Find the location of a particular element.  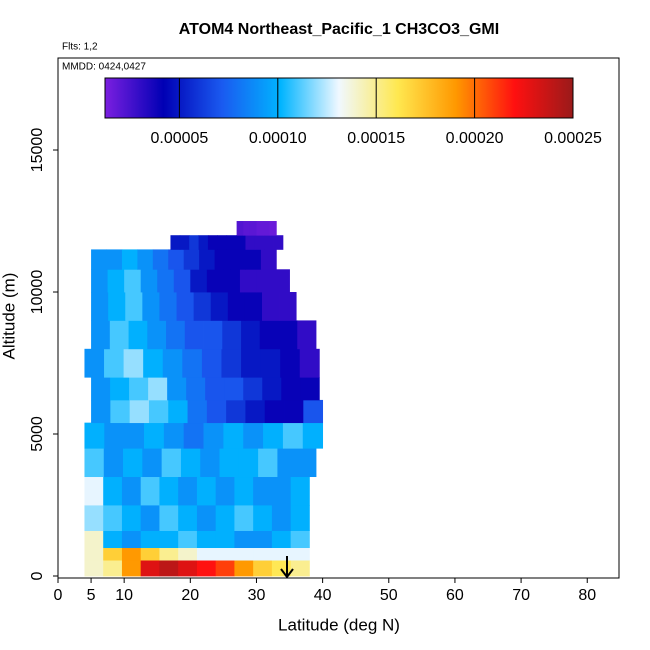

x-tick-label: 80 is located at coordinates (587, 595).